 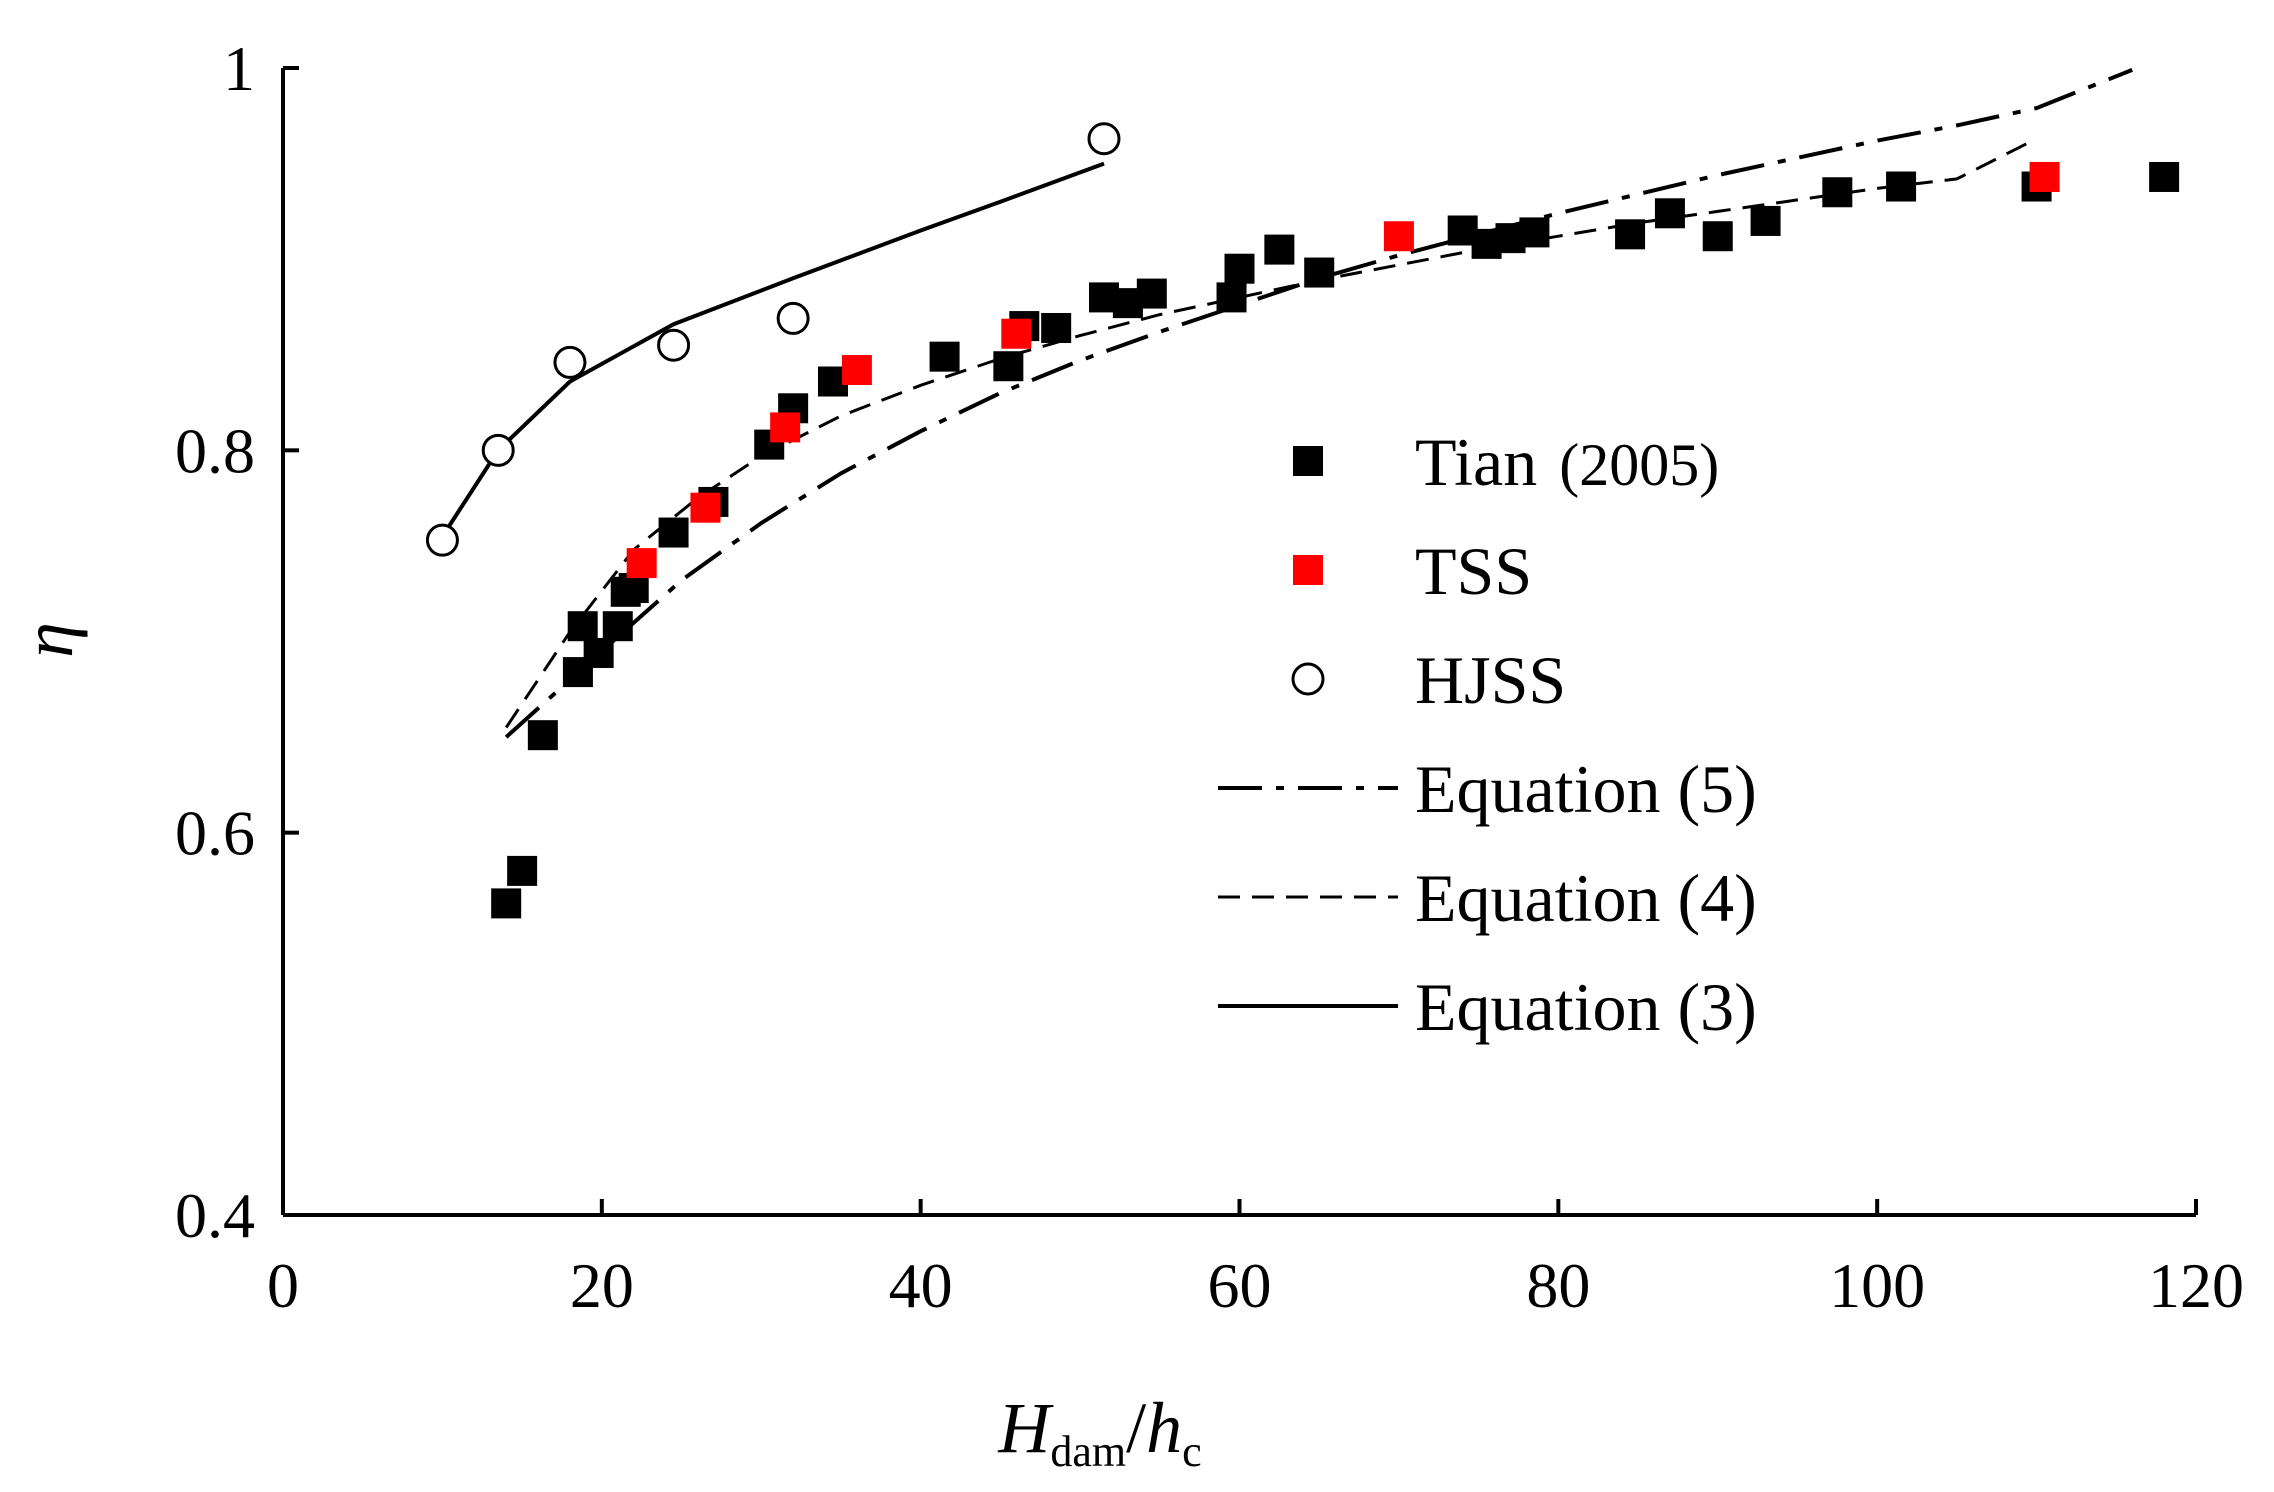 I want to click on y-tick-label: 1, so click(x=239, y=68).